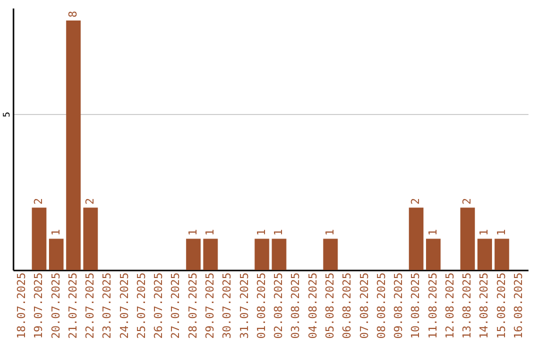 This screenshot has height=340, width=540. Describe the element at coordinates (55, 305) in the screenshot. I see `x-tick-label: 20.07.2025` at that location.